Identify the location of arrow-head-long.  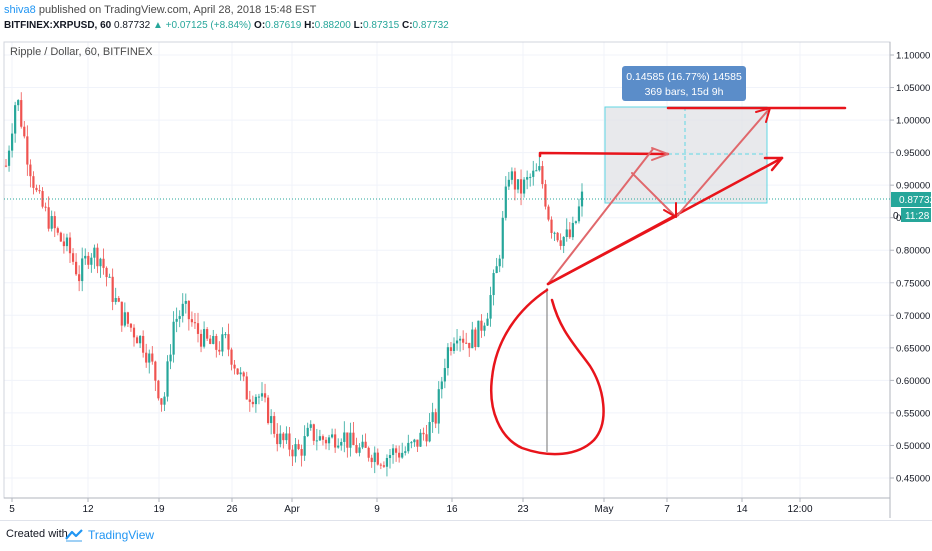
(773, 164).